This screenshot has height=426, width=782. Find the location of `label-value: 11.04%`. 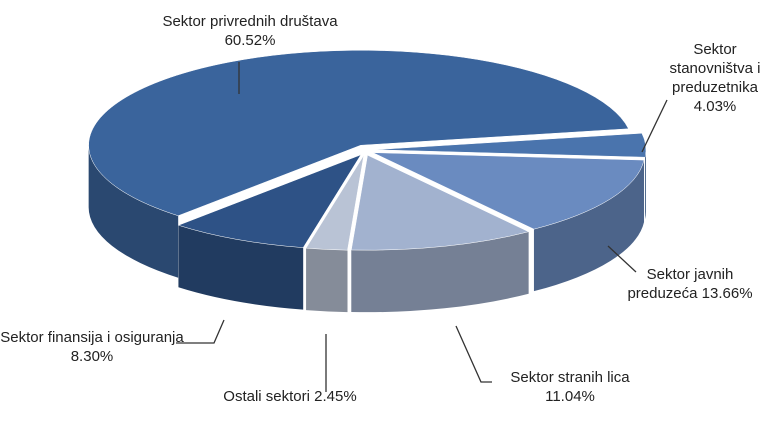

label-value: 11.04% is located at coordinates (570, 396).